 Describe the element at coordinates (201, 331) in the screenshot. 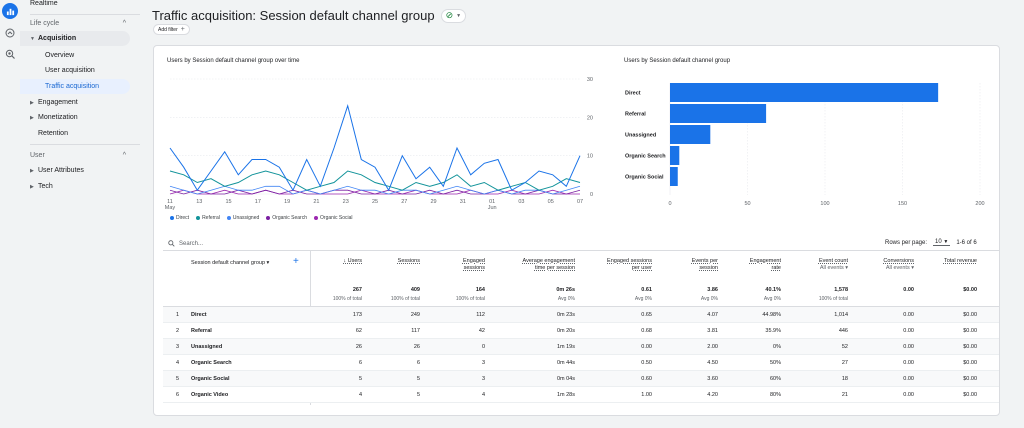

I see `row-dimension-value: Referral` at that location.